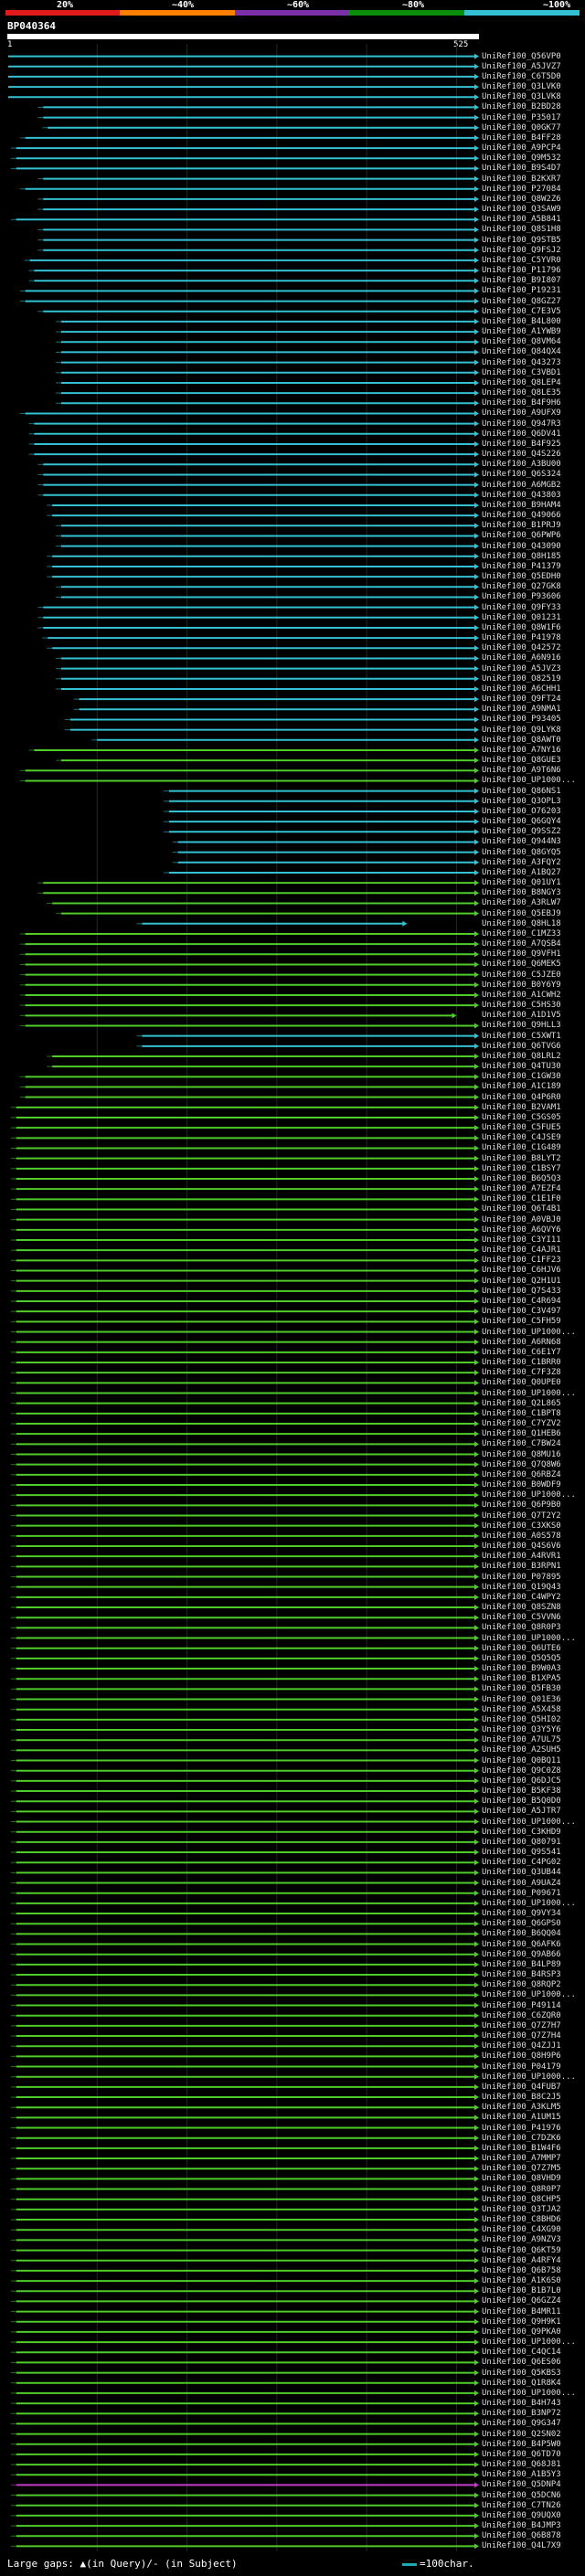 Image resolution: width=585 pixels, height=2576 pixels. Describe the element at coordinates (521, 1648) in the screenshot. I see `hit-label: UniRef100_Q6UTE6` at that location.